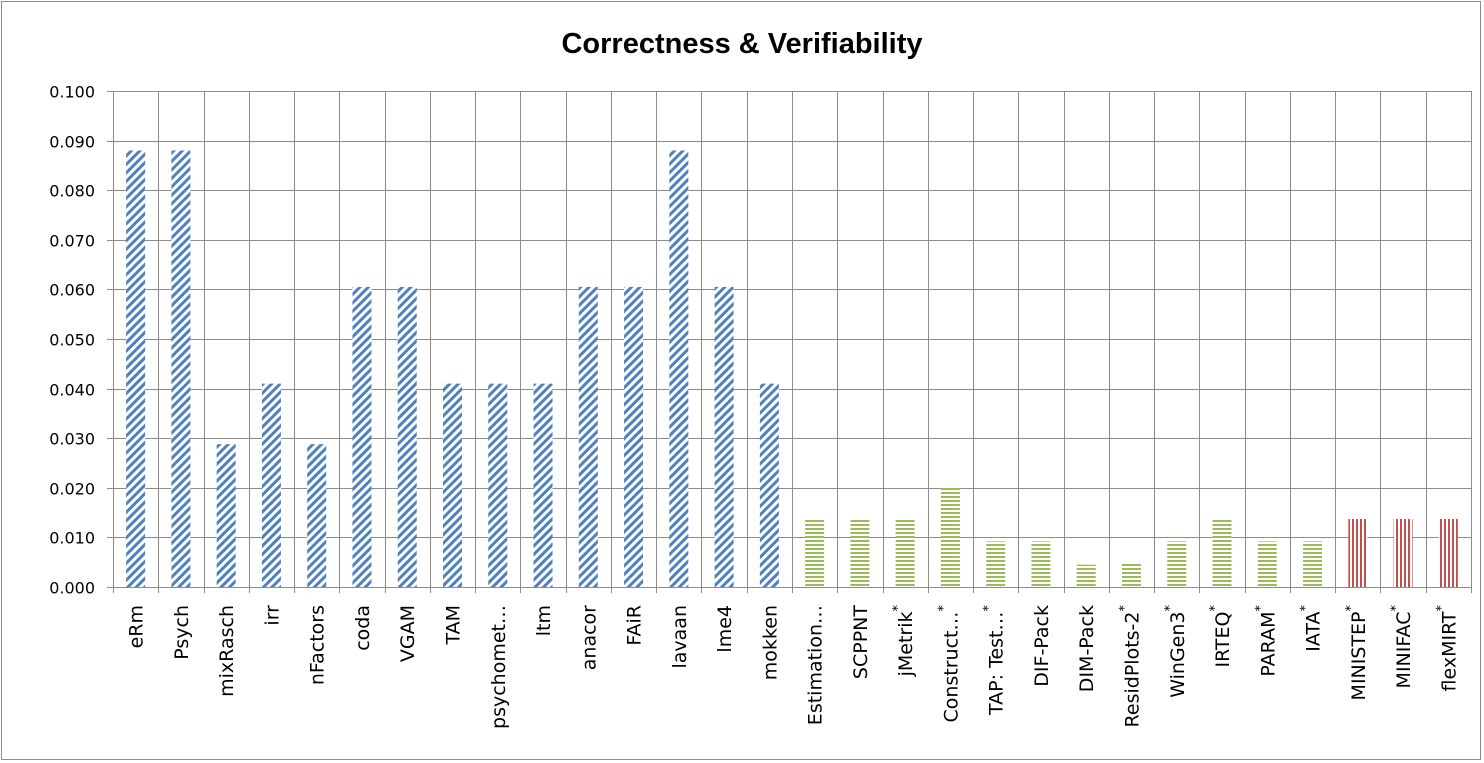  What do you see at coordinates (725, 629) in the screenshot?
I see `x-tick-label: lme4` at bounding box center [725, 629].